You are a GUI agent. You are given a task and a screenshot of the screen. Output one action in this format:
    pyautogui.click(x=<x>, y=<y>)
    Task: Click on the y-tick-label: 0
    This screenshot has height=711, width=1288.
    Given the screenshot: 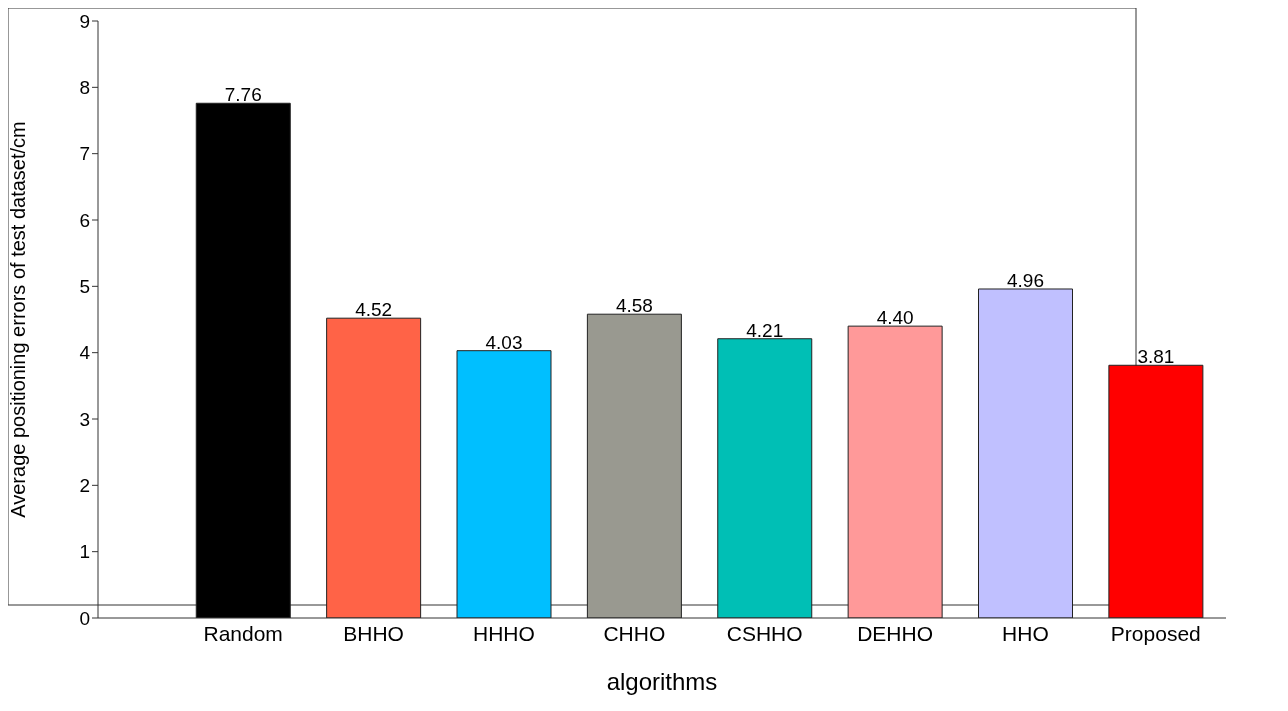 What is the action you would take?
    pyautogui.click(x=84, y=618)
    